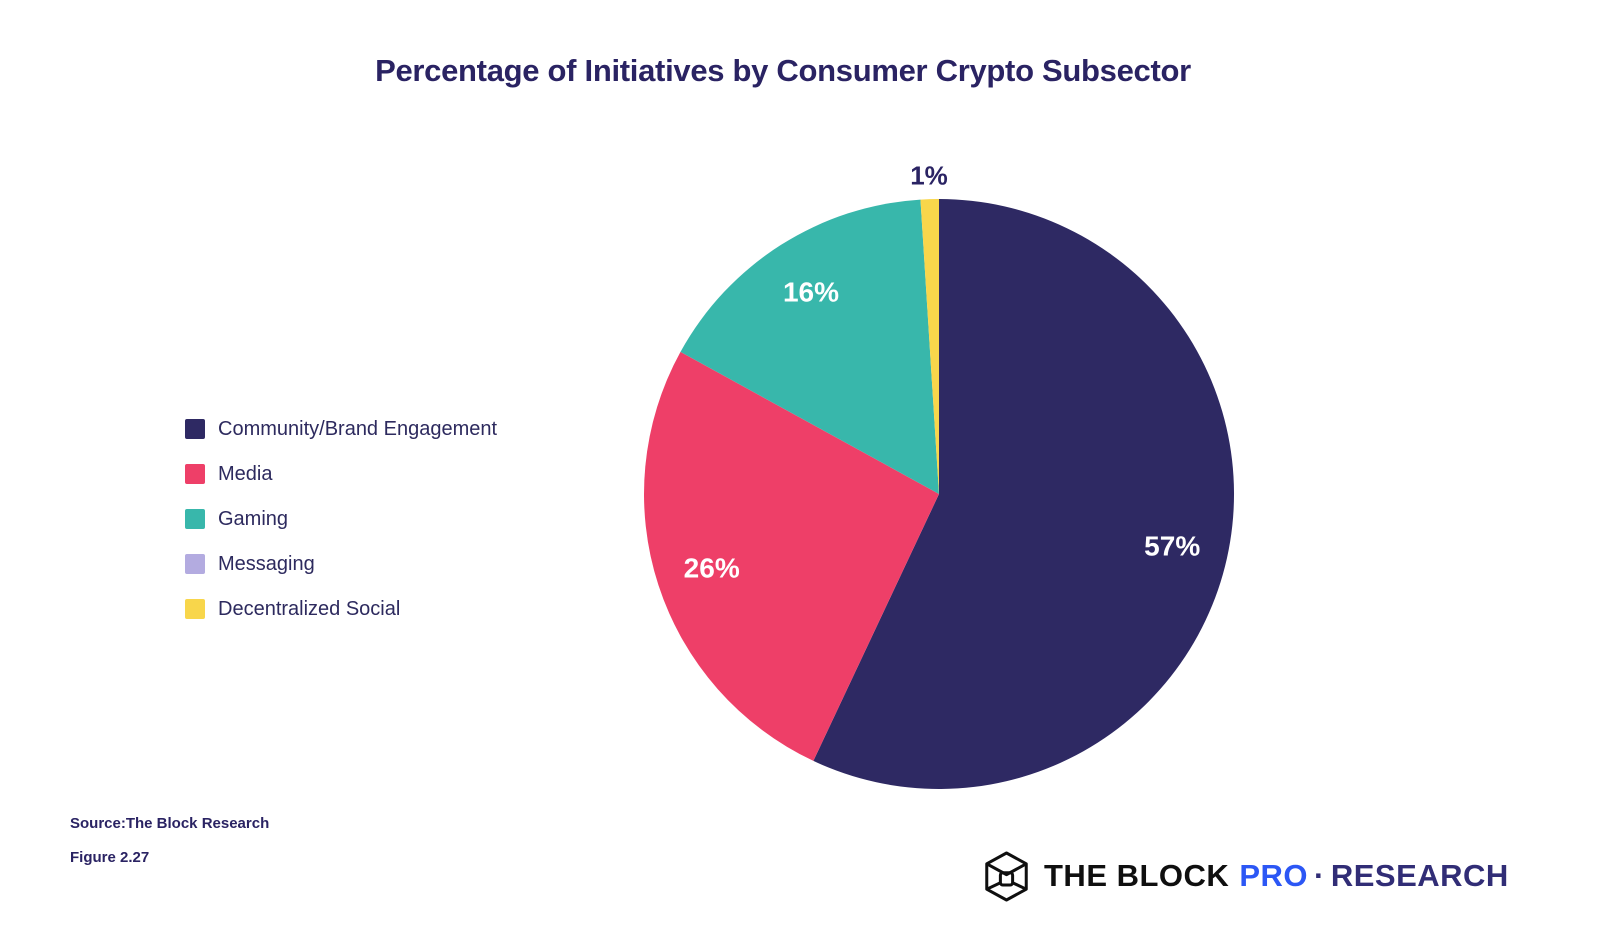 The height and width of the screenshot is (941, 1600). What do you see at coordinates (1419, 875) in the screenshot?
I see `logo-research: RESEARCH` at bounding box center [1419, 875].